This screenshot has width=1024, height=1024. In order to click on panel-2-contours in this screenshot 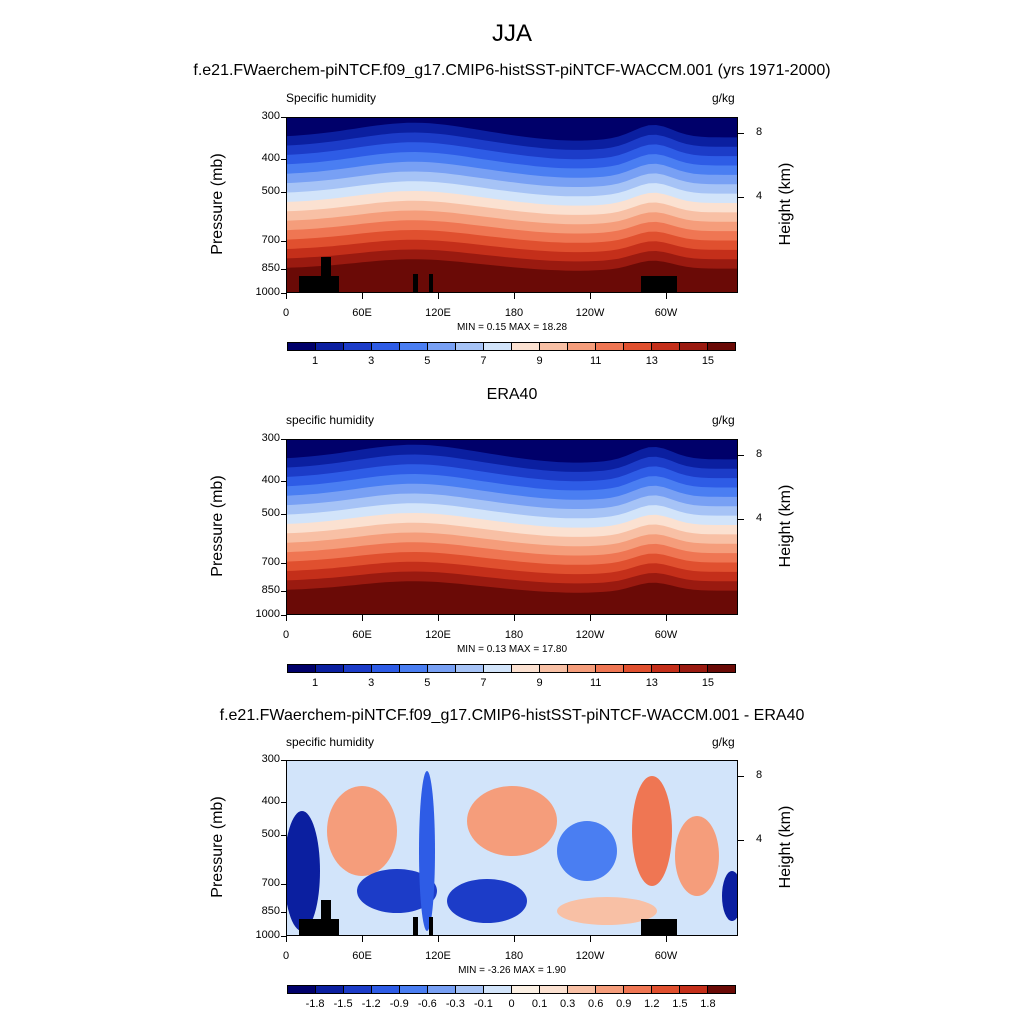, I will do `click(512, 527)`.